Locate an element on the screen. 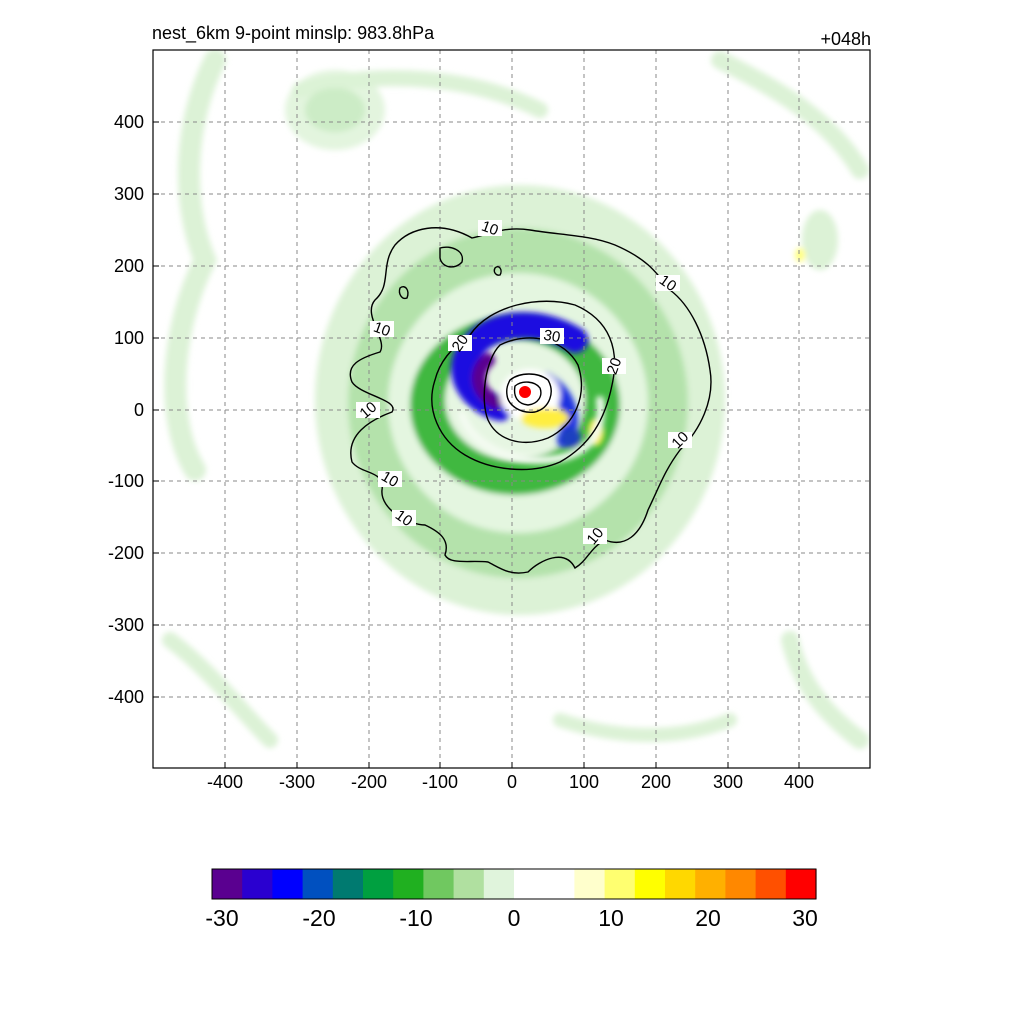  title-right: +048h is located at coordinates (845, 39).